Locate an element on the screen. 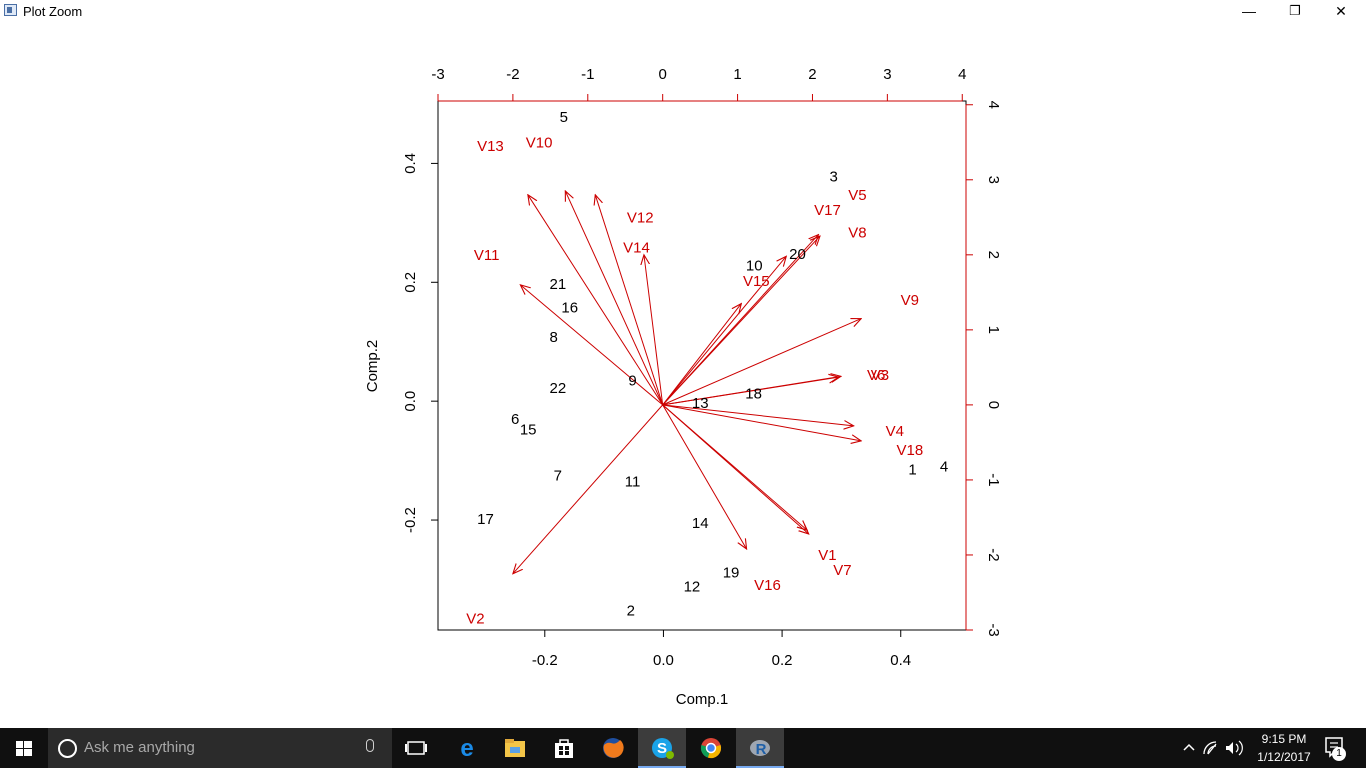 Image resolution: width=1366 pixels, height=773 pixels. top-axis-tick-label: 2 is located at coordinates (812, 74).